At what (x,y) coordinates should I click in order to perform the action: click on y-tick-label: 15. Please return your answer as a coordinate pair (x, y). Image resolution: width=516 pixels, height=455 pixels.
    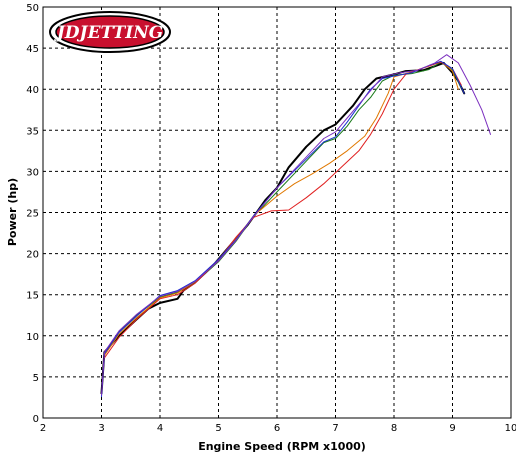
    Looking at the image, I should click on (32, 296).